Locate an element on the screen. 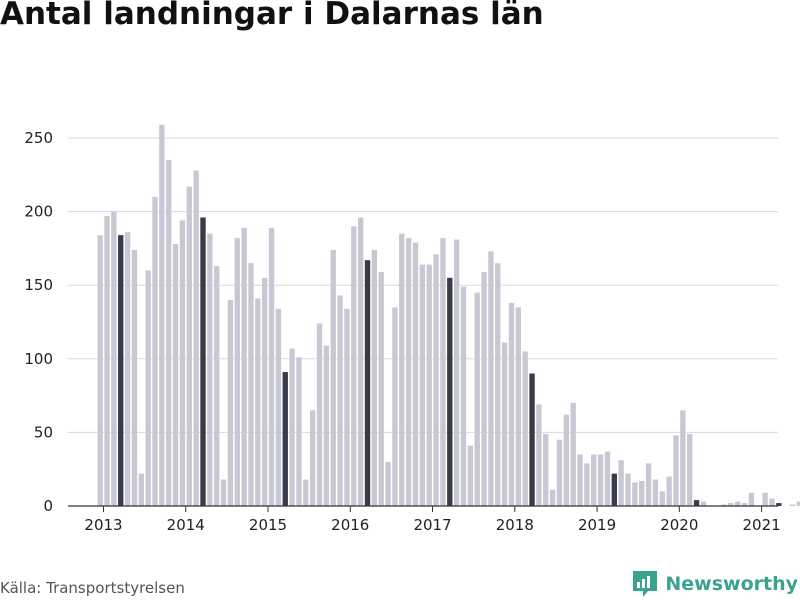 This screenshot has height=600, width=800. x-tick-label: 2014 is located at coordinates (186, 525).